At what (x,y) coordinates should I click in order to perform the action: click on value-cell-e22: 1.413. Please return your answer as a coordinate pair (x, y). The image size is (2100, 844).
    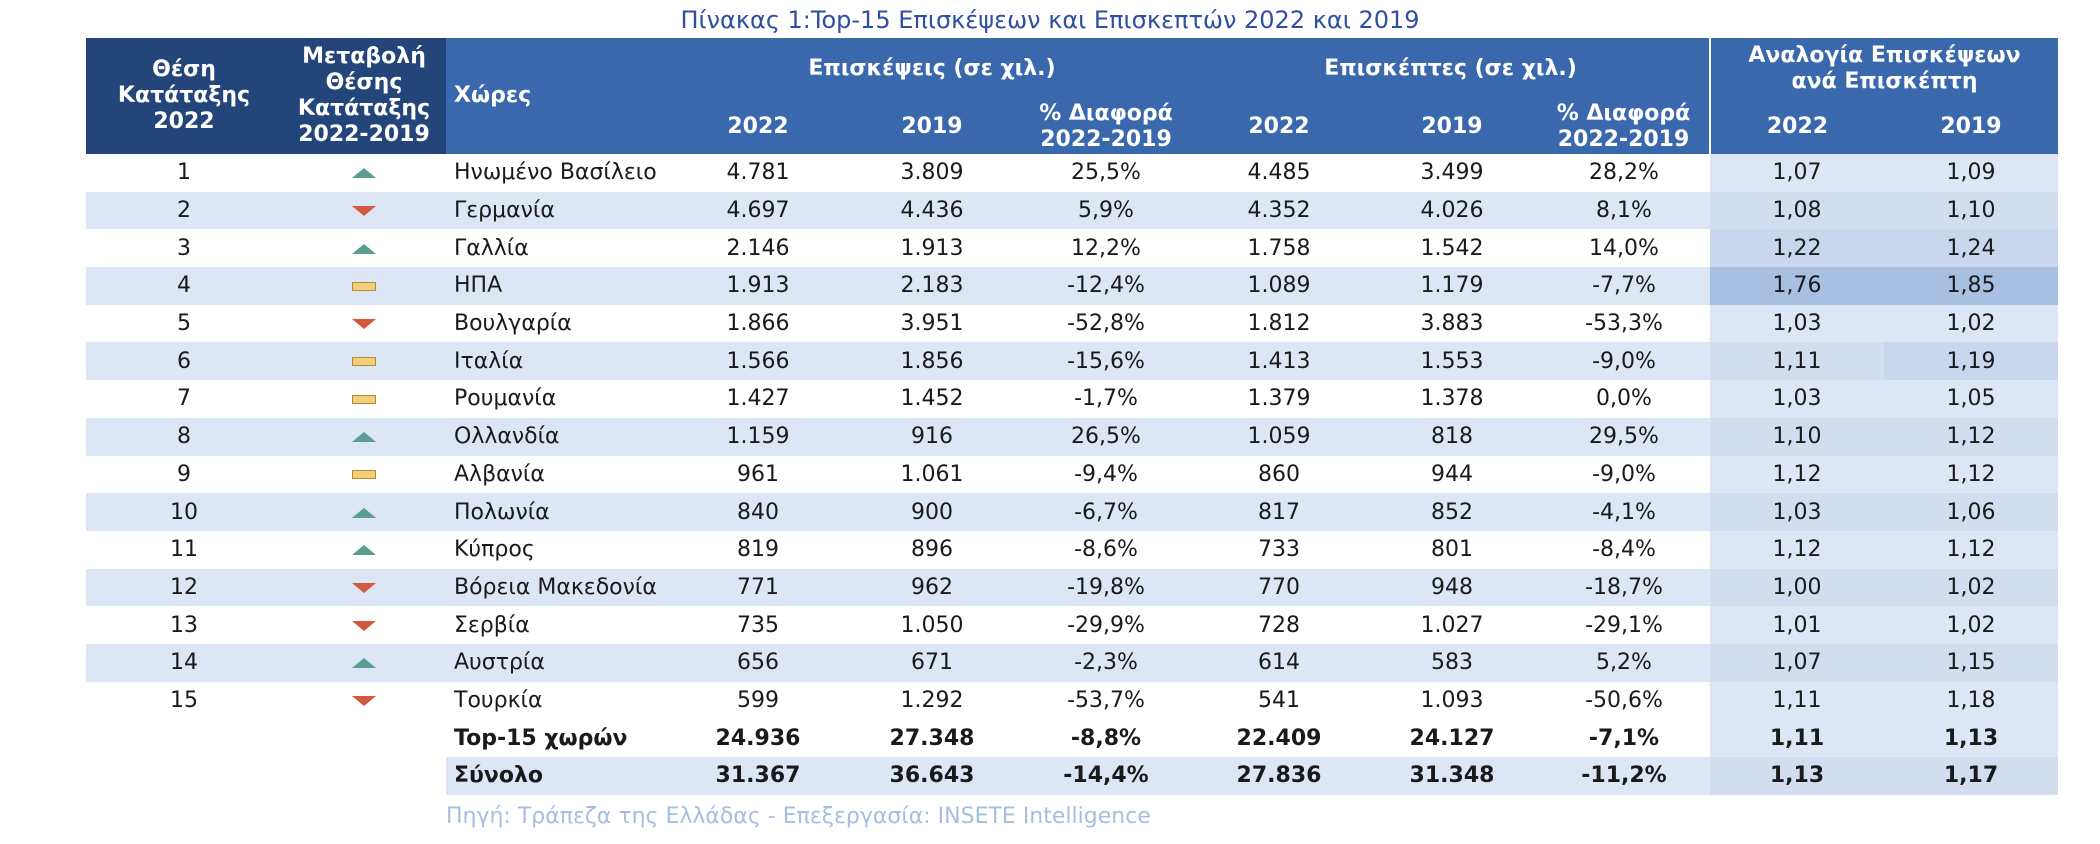
    Looking at the image, I should click on (1279, 361).